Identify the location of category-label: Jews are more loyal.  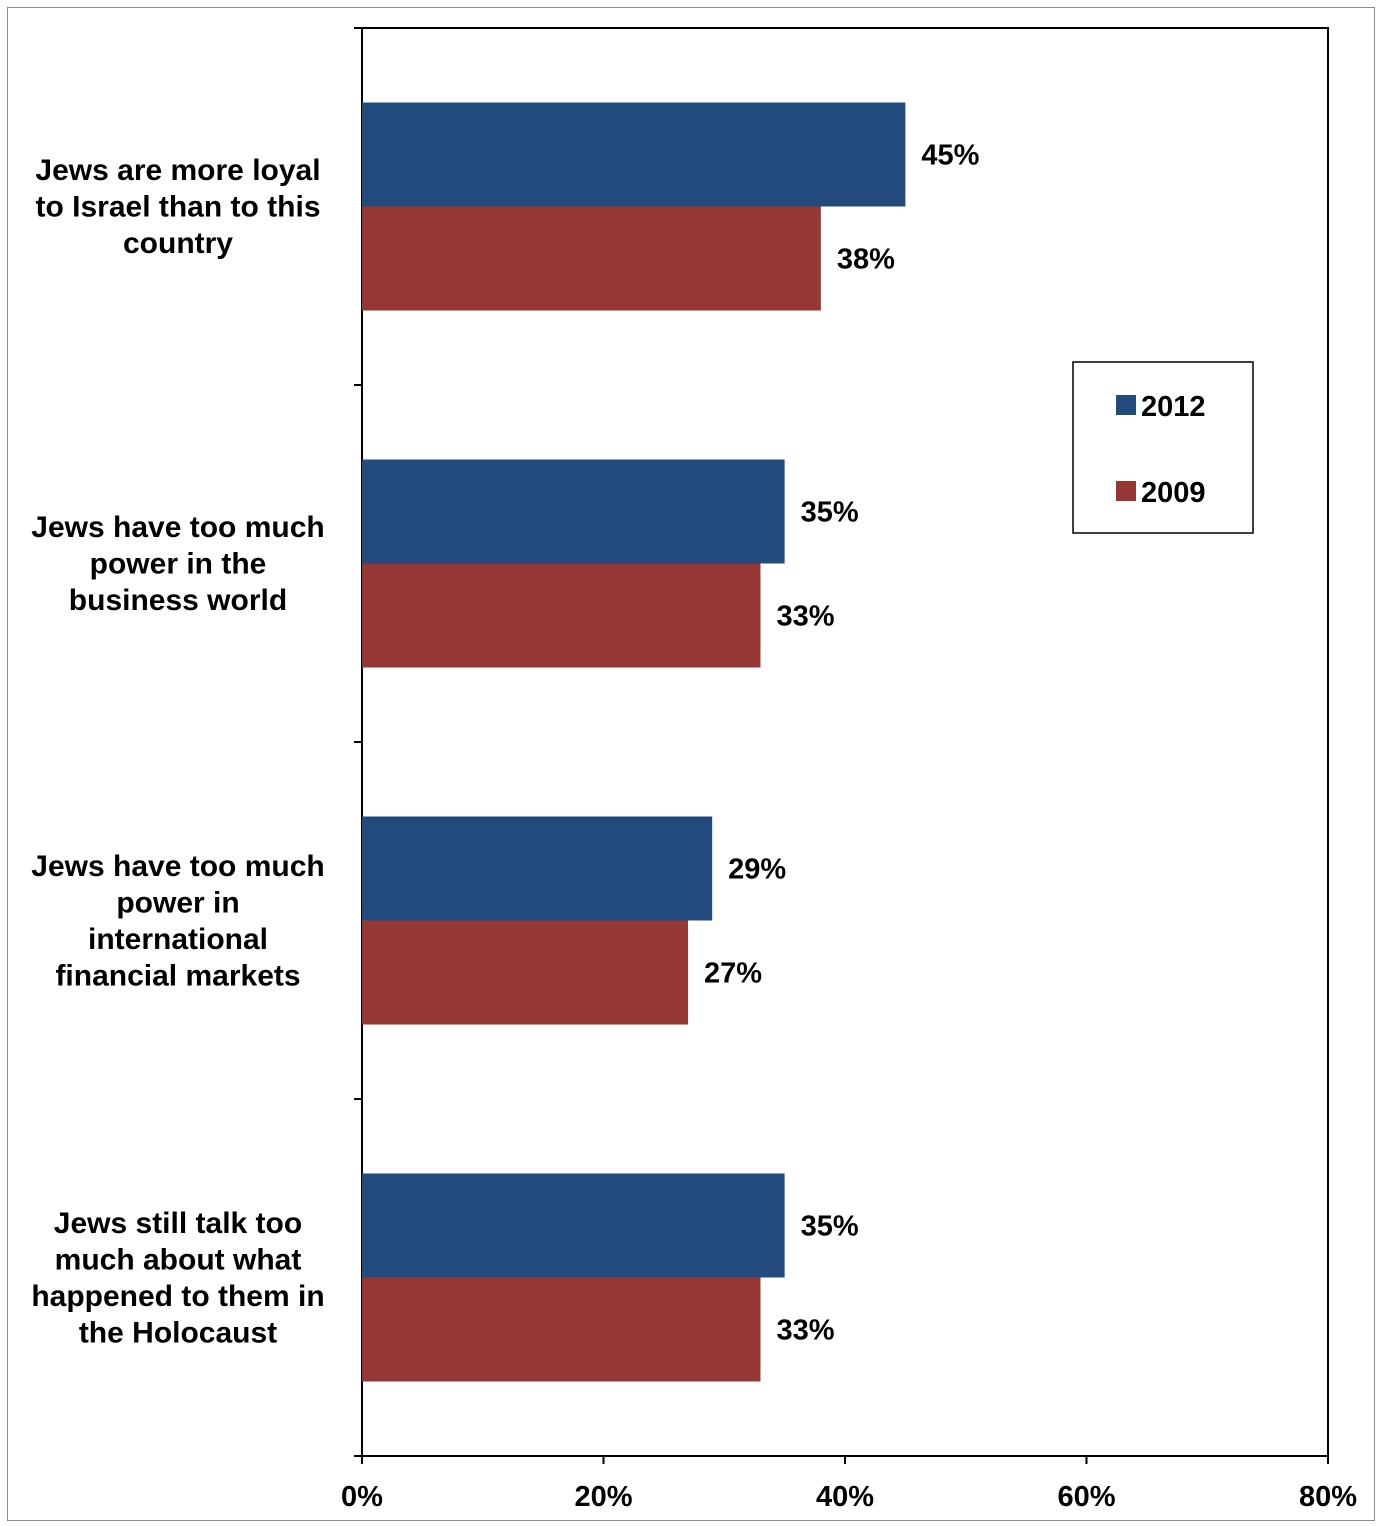
(177, 170).